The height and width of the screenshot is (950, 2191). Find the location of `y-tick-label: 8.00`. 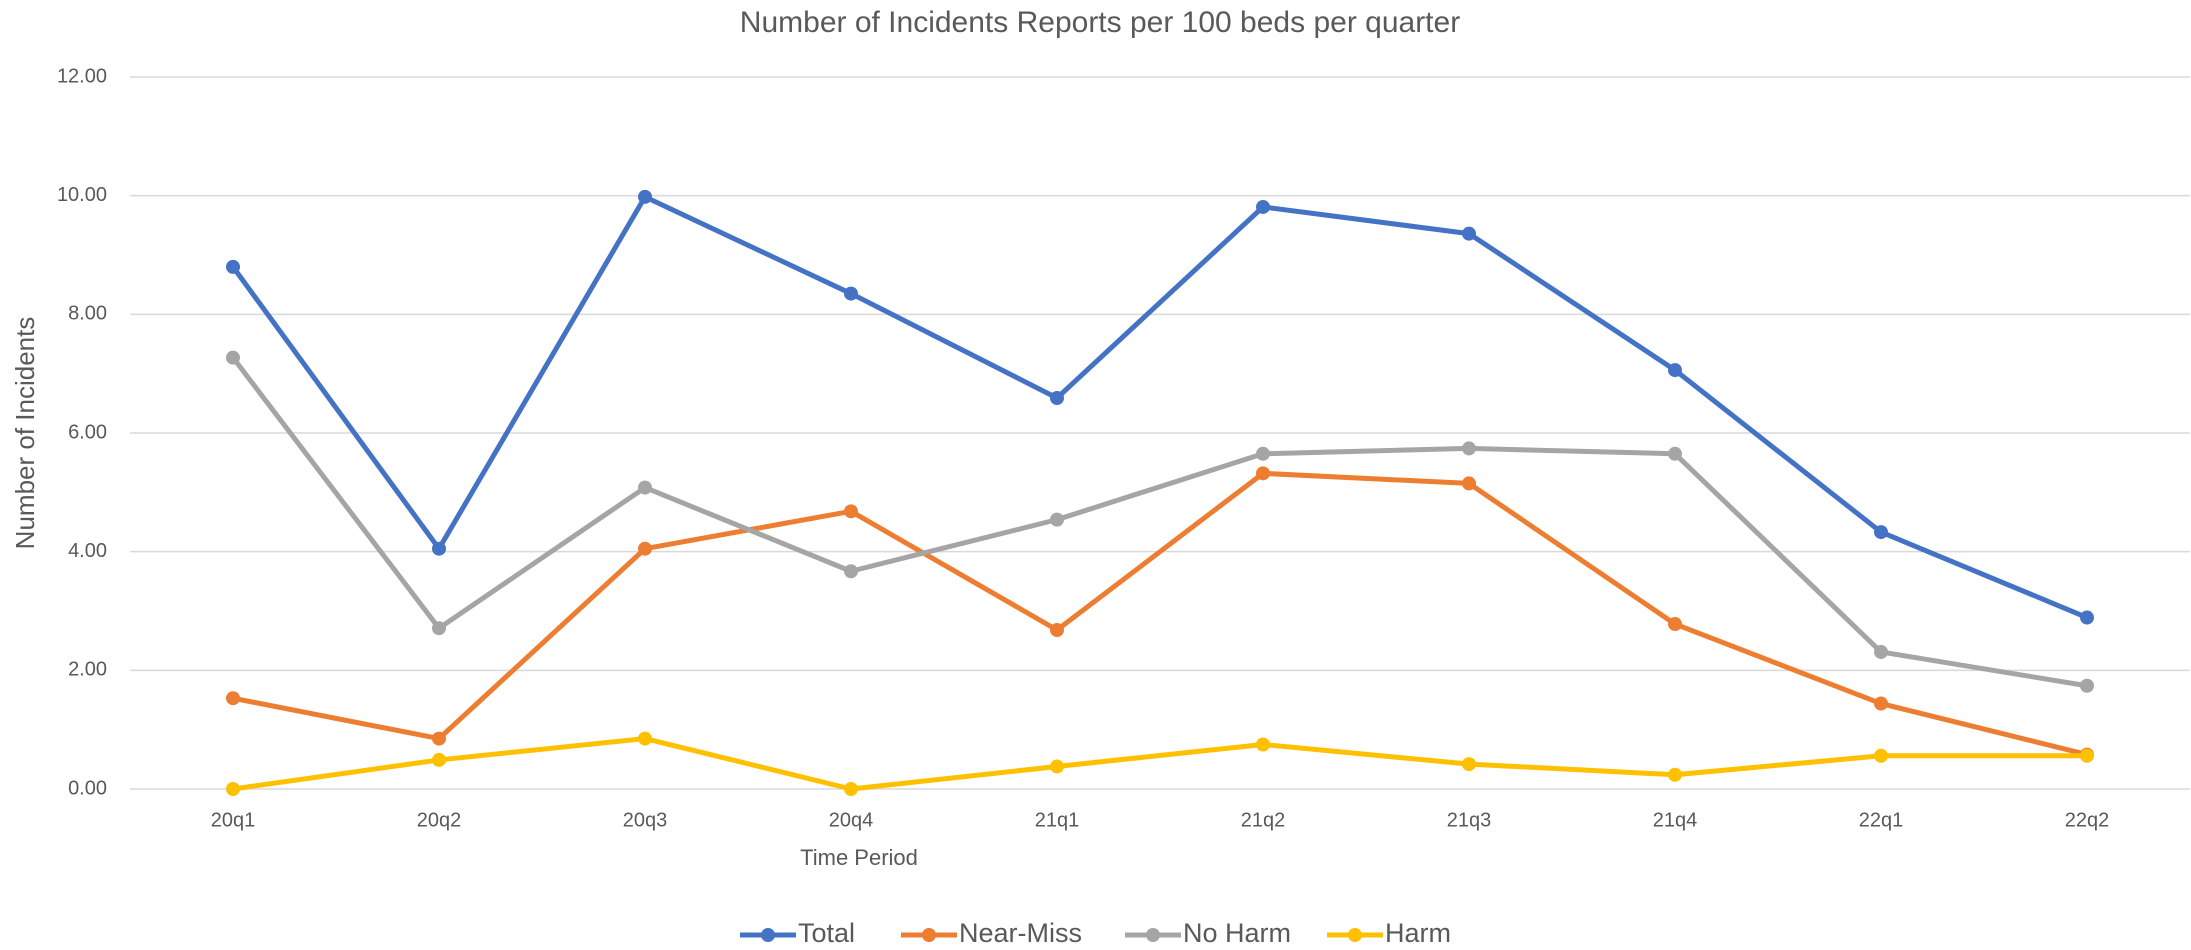

y-tick-label: 8.00 is located at coordinates (87, 314).